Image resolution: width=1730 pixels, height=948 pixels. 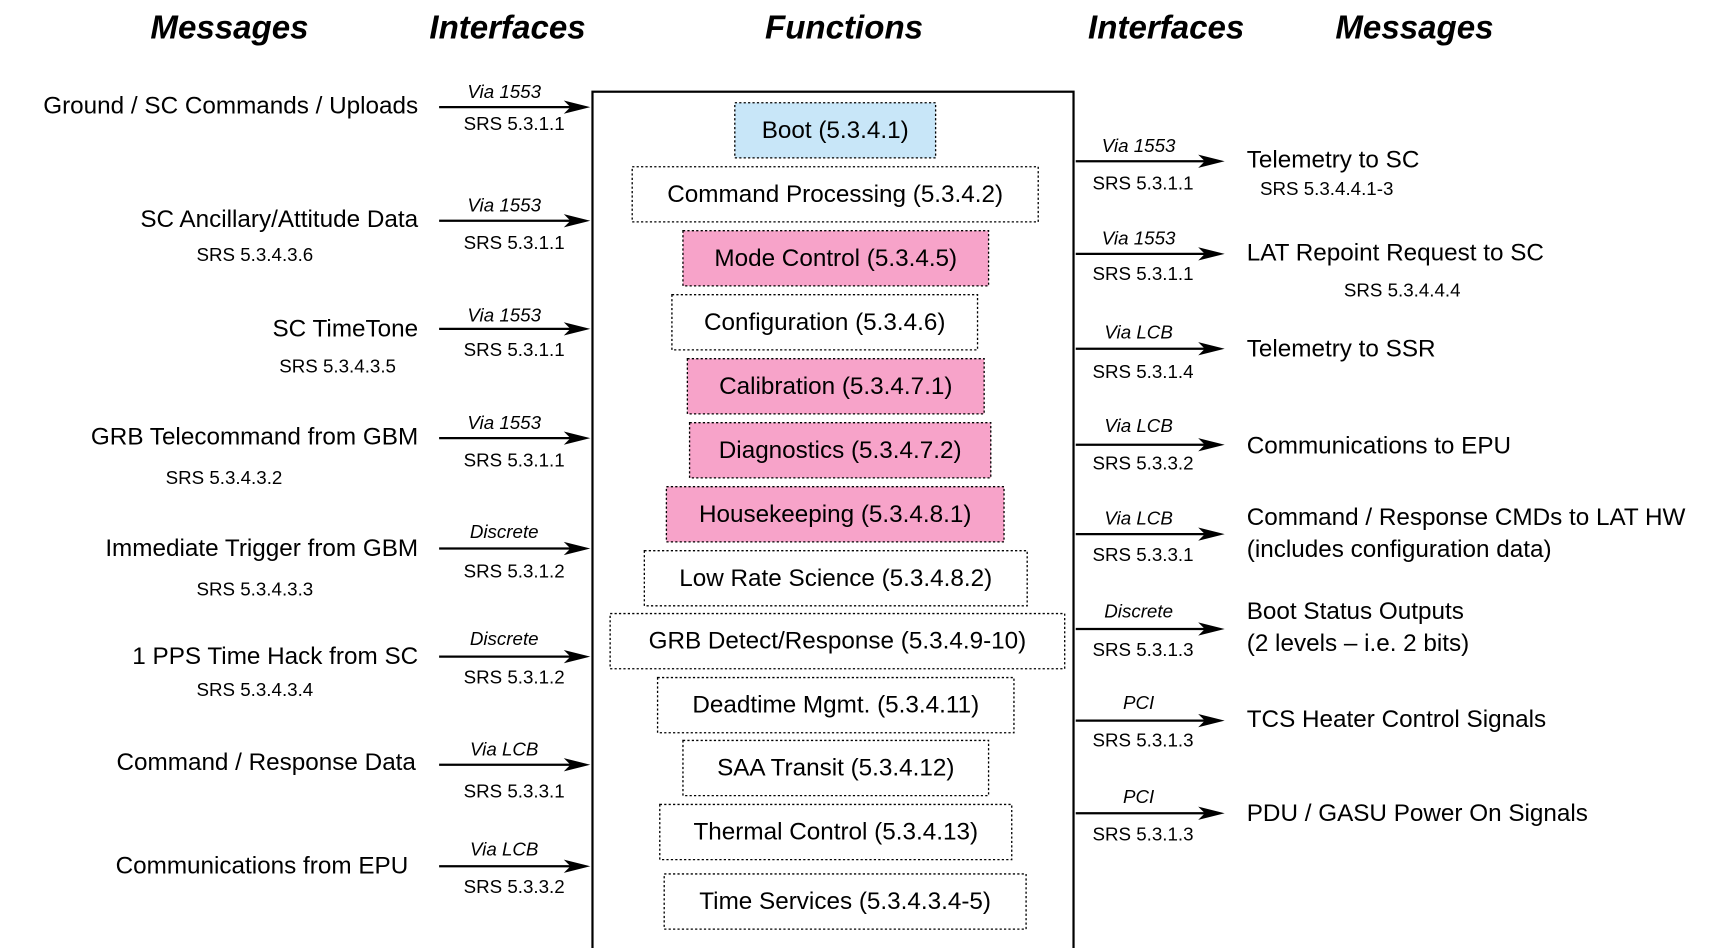 I want to click on input-message: GRB Telecommand from GBM, so click(x=254, y=437).